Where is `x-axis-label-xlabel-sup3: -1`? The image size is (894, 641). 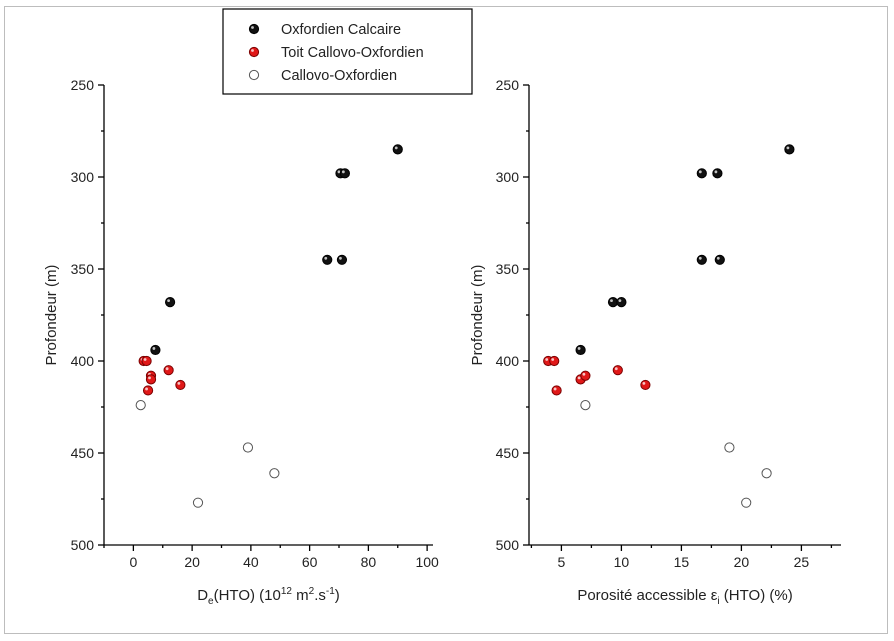
x-axis-label-xlabel-sup3: -1 is located at coordinates (330, 591).